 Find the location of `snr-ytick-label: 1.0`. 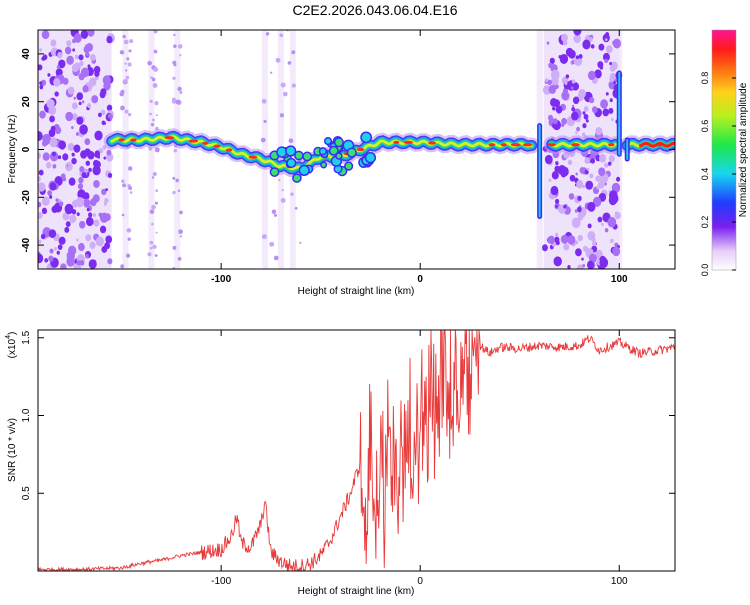

snr-ytick-label: 1.0 is located at coordinates (26, 415).